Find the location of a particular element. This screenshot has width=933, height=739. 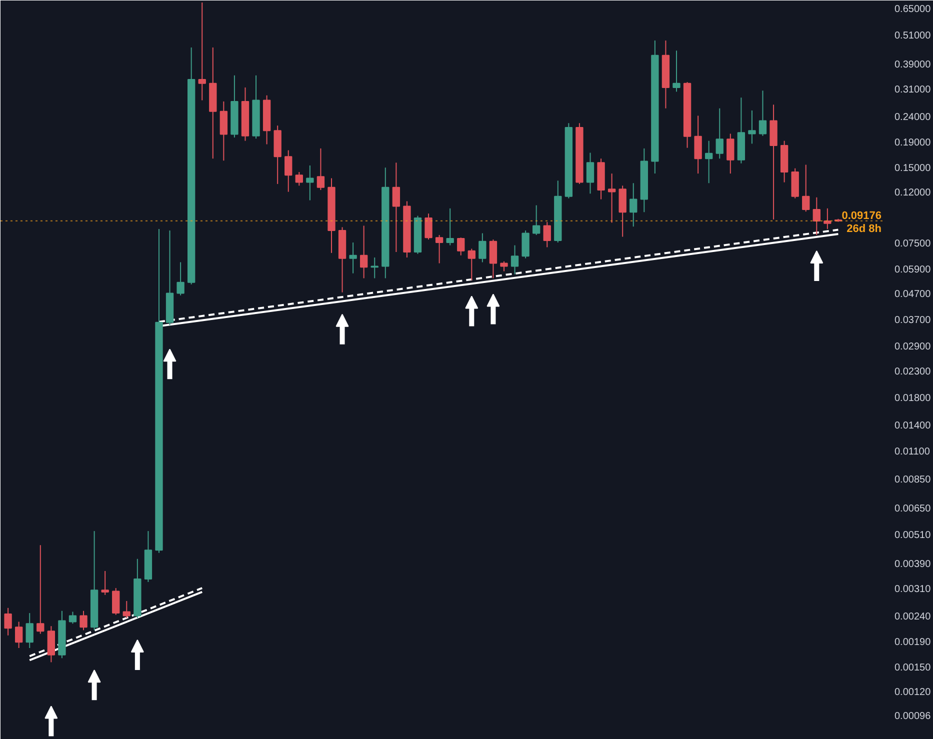

y-tick-label: 0.15000 is located at coordinates (913, 168).